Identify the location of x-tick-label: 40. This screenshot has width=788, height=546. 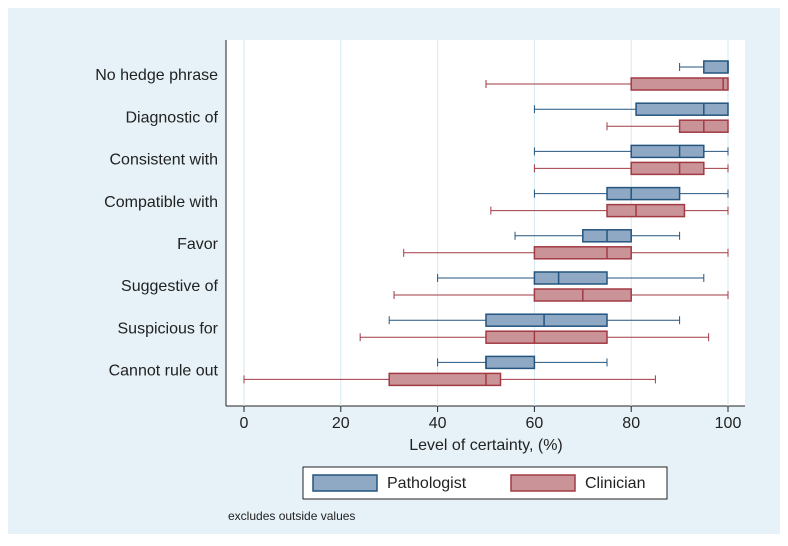
(438, 423).